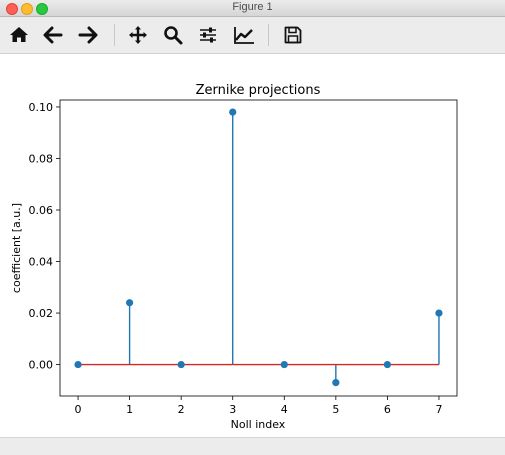  Describe the element at coordinates (41, 210) in the screenshot. I see `y-tick-label: 0.06` at that location.